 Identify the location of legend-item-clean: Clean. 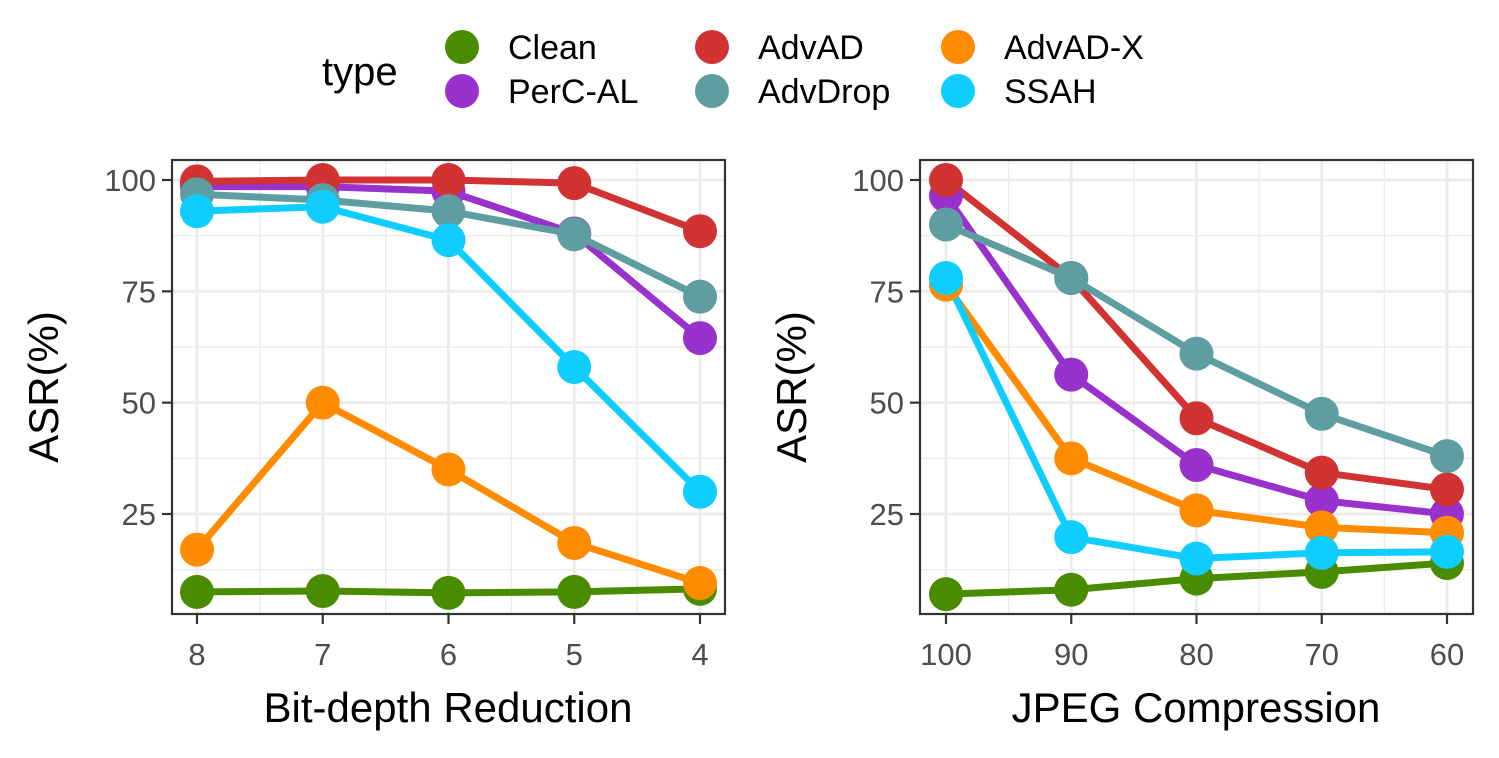
(521, 48).